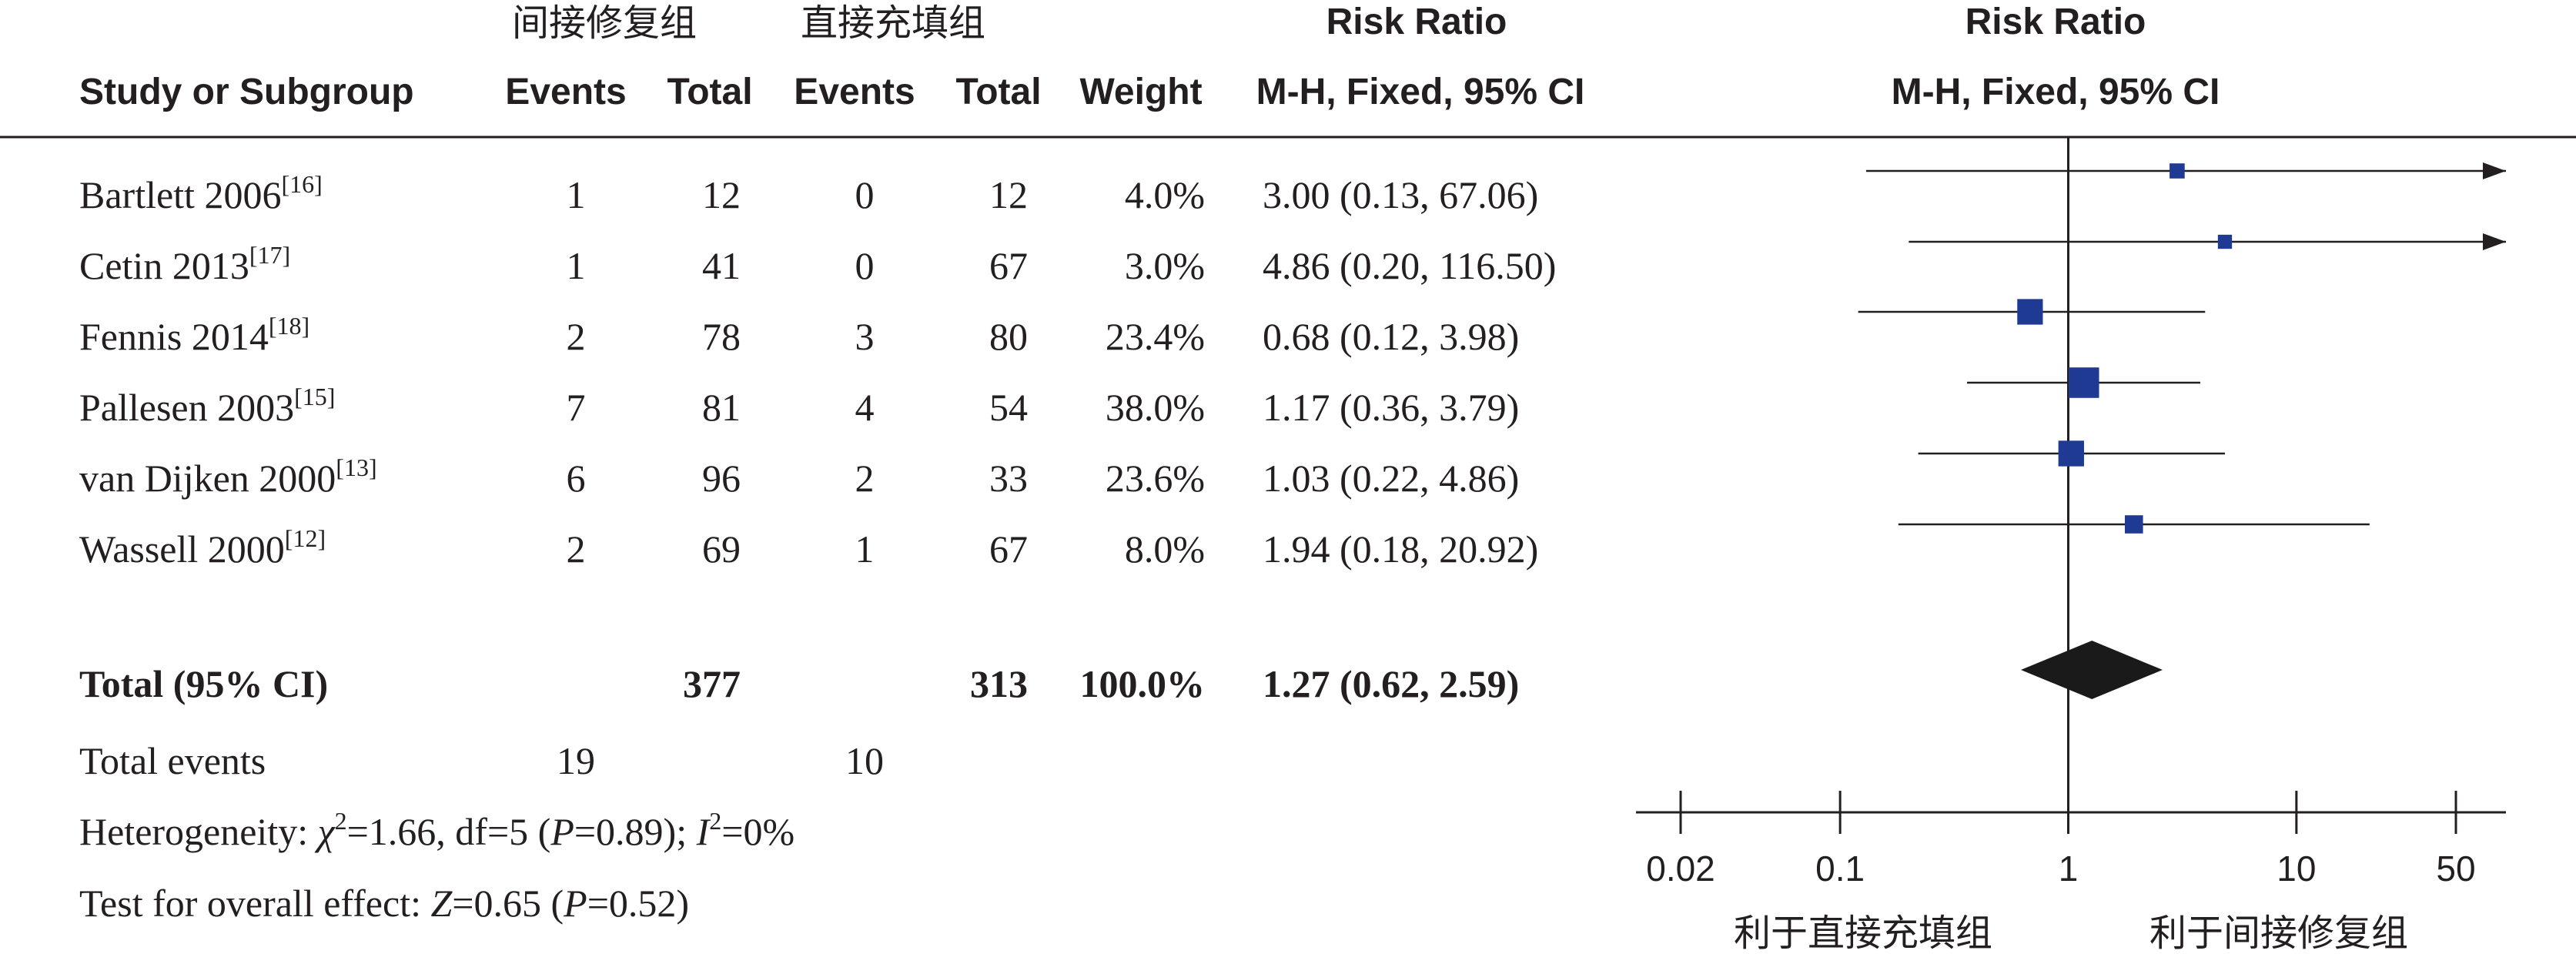 This screenshot has width=2576, height=954. I want to click on weight-value: 4.0%, so click(1165, 194).